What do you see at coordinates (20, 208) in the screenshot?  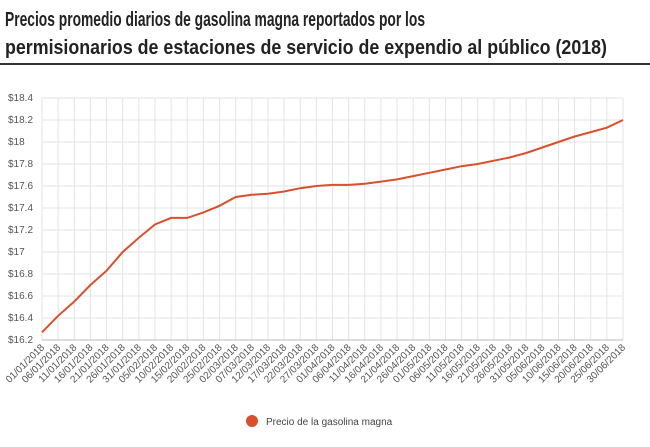 I see `y-tick-label: $17.4` at bounding box center [20, 208].